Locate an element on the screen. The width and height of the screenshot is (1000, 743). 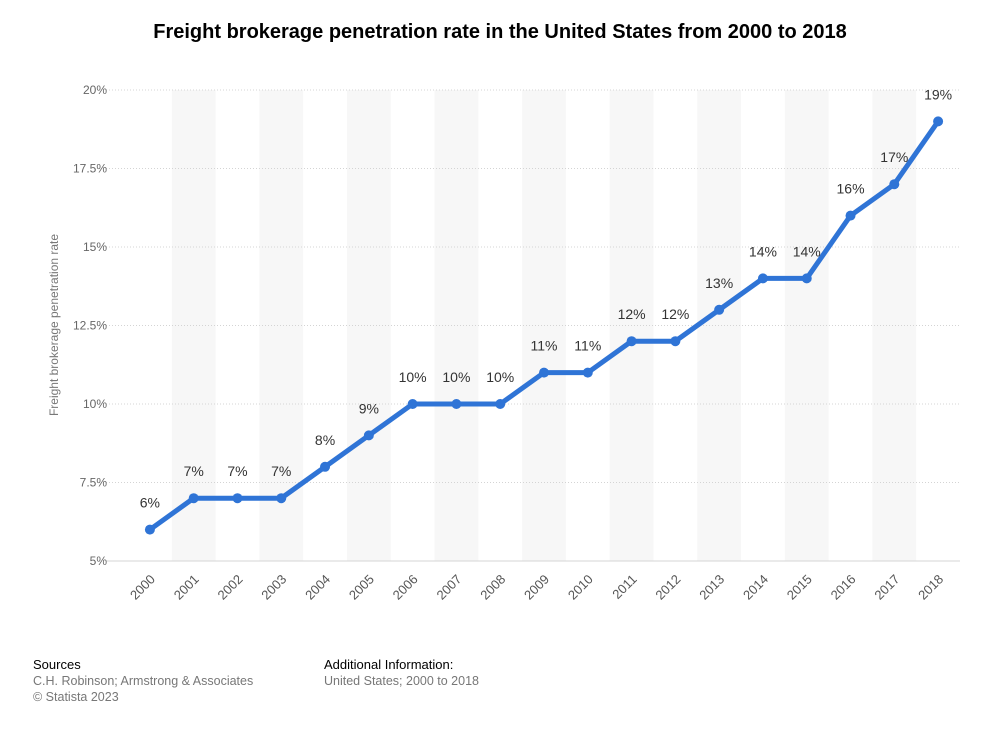
y-tick-label: 5% is located at coordinates (99, 561).